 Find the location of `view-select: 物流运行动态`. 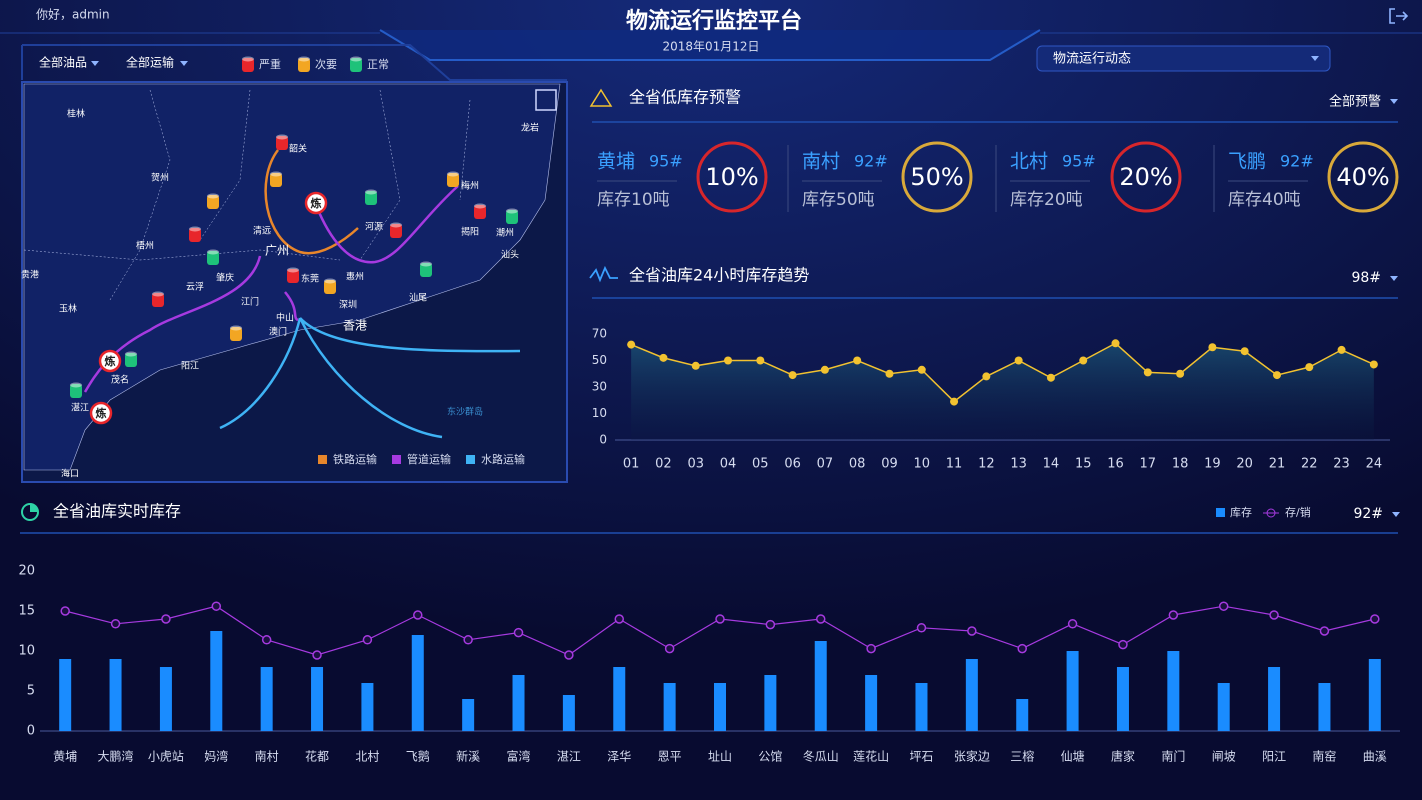

view-select: 物流运行动态 is located at coordinates (1183, 58).